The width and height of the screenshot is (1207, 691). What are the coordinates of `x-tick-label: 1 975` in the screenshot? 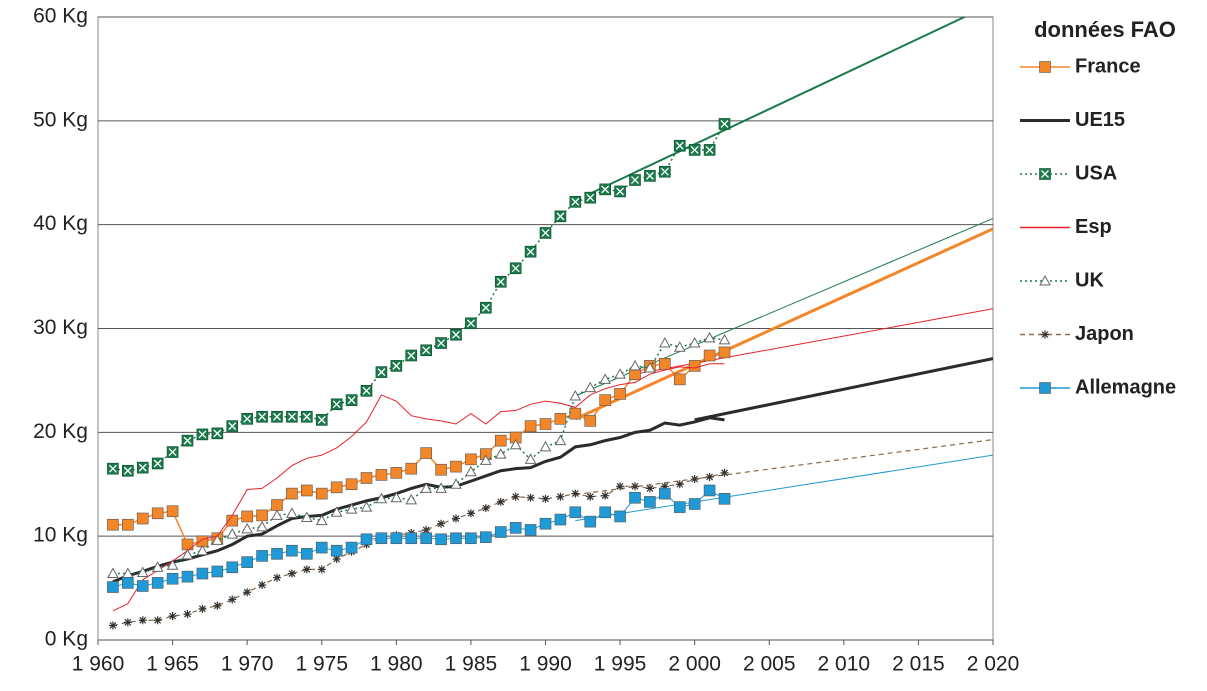 It's located at (321, 664).